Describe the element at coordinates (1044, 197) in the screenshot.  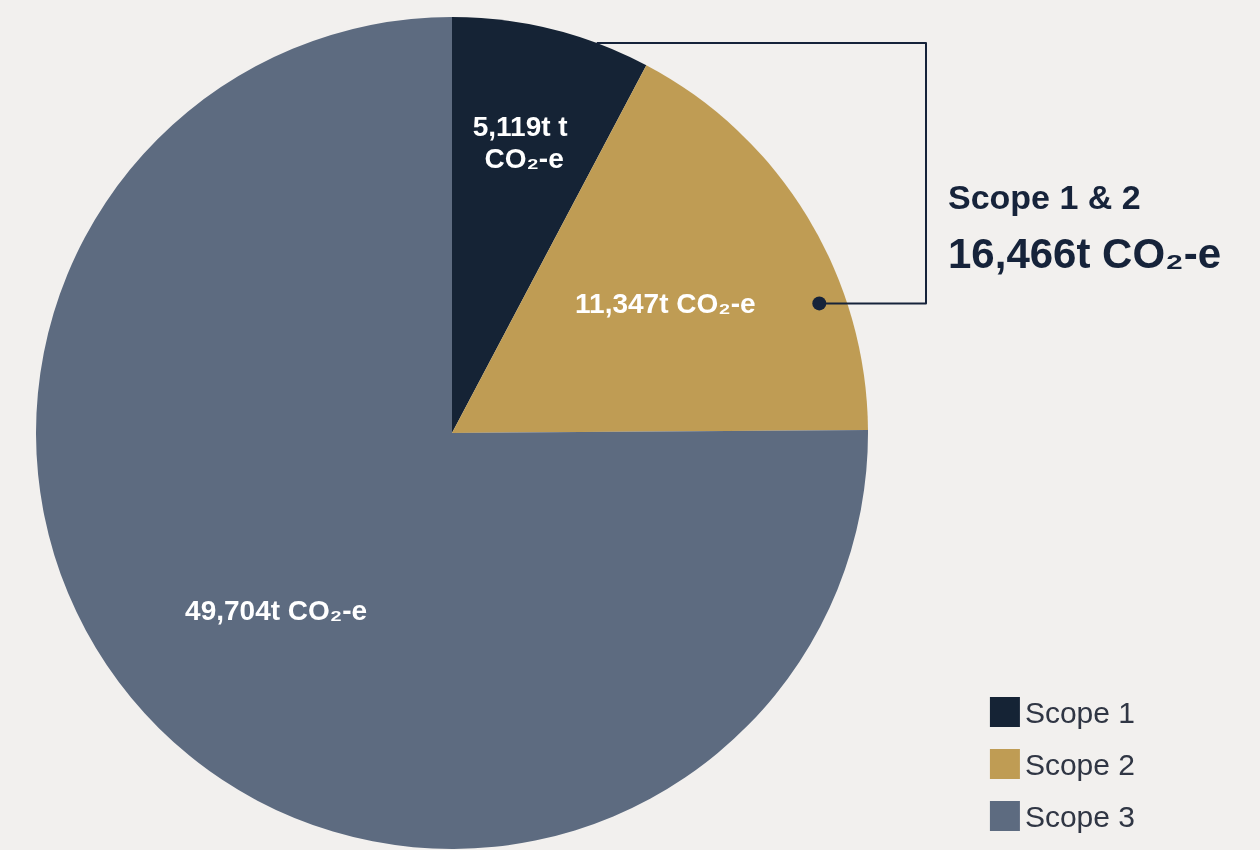
I see `text: Scope 1 & 2` at that location.